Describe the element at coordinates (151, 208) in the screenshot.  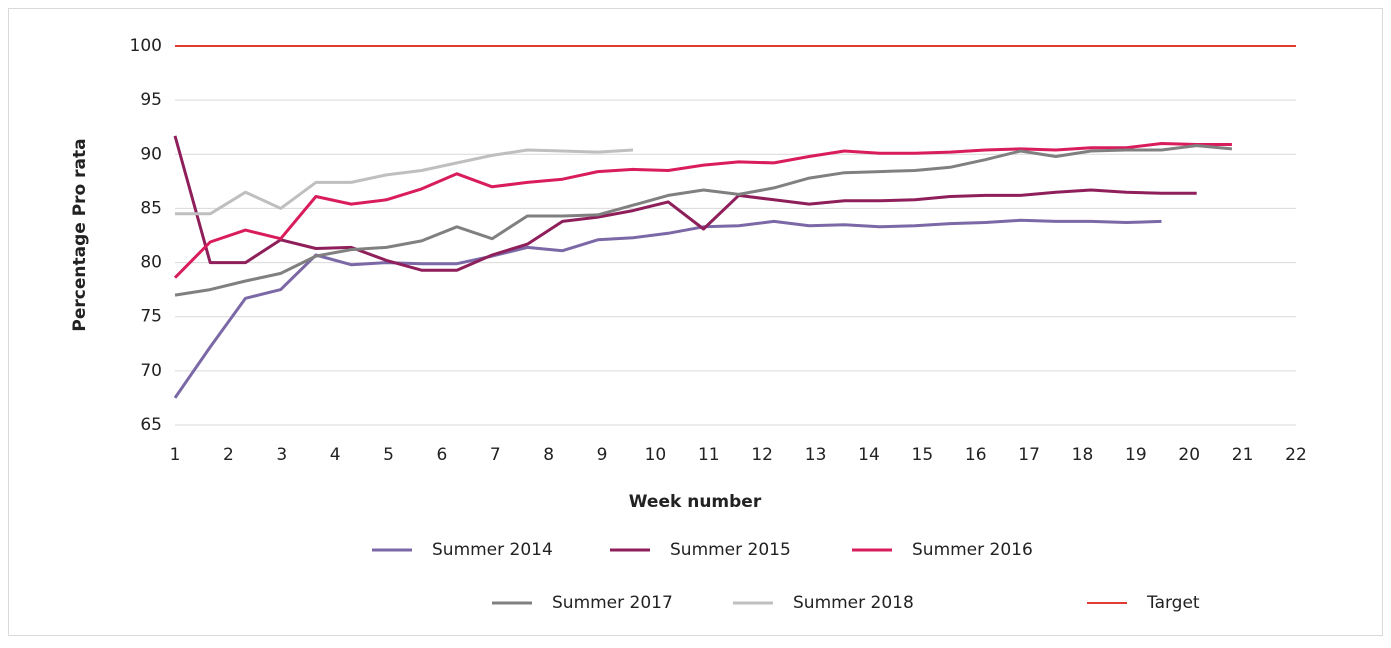
I see `y-tick-label: 85` at that location.